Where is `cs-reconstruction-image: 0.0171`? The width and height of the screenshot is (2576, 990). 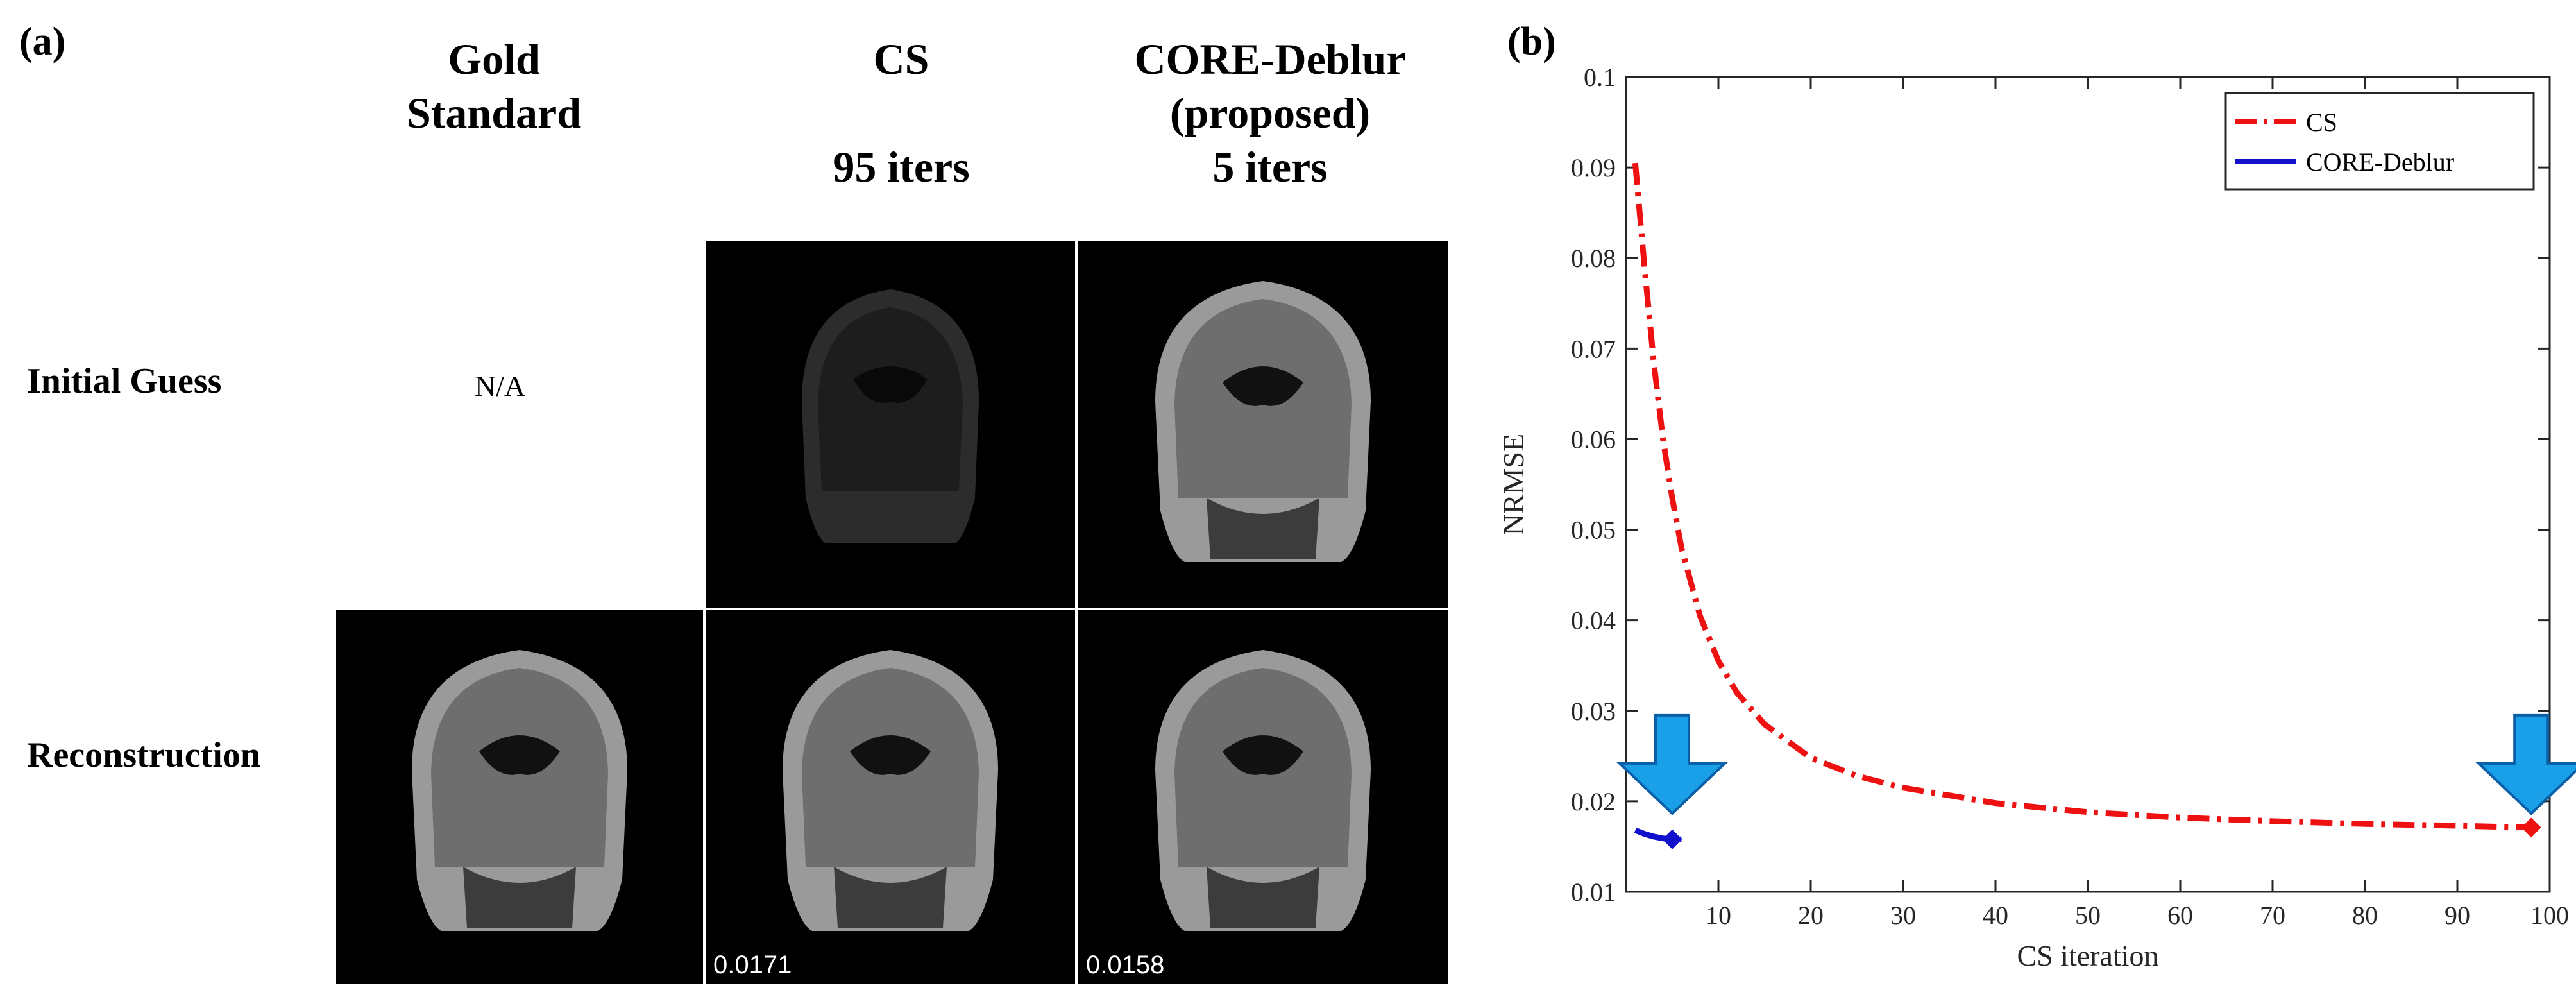 cs-reconstruction-image: 0.0171 is located at coordinates (890, 797).